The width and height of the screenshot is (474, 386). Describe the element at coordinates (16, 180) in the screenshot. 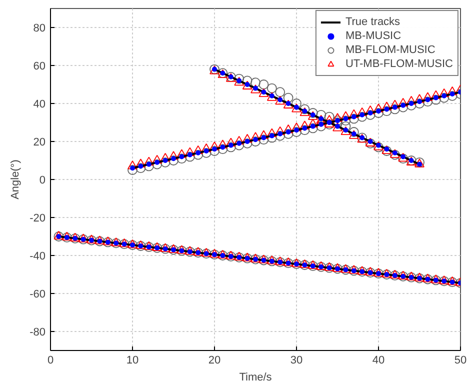

I see `y-axis-title: Angle(°)` at that location.